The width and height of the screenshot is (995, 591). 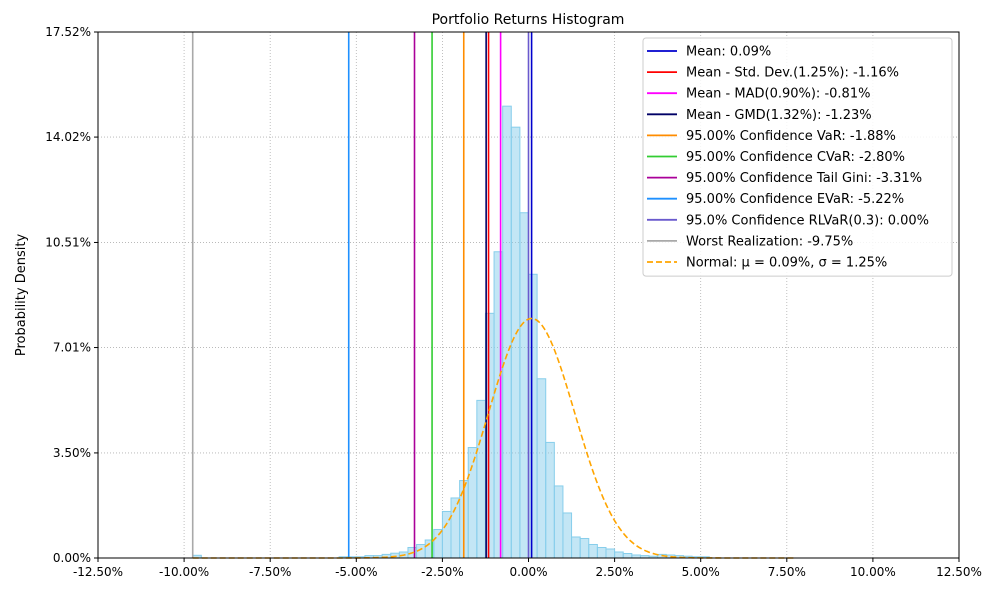 I want to click on legend-label: 95.0% Confidence RLVaR(0.3): 0.00%, so click(x=807, y=220).